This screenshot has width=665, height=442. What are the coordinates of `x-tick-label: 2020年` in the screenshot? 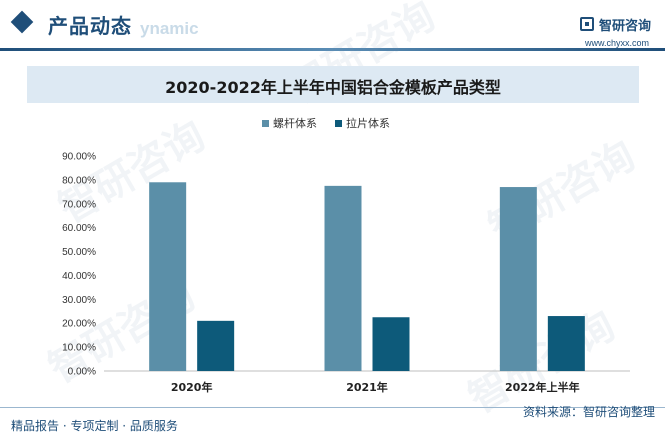 It's located at (192, 387).